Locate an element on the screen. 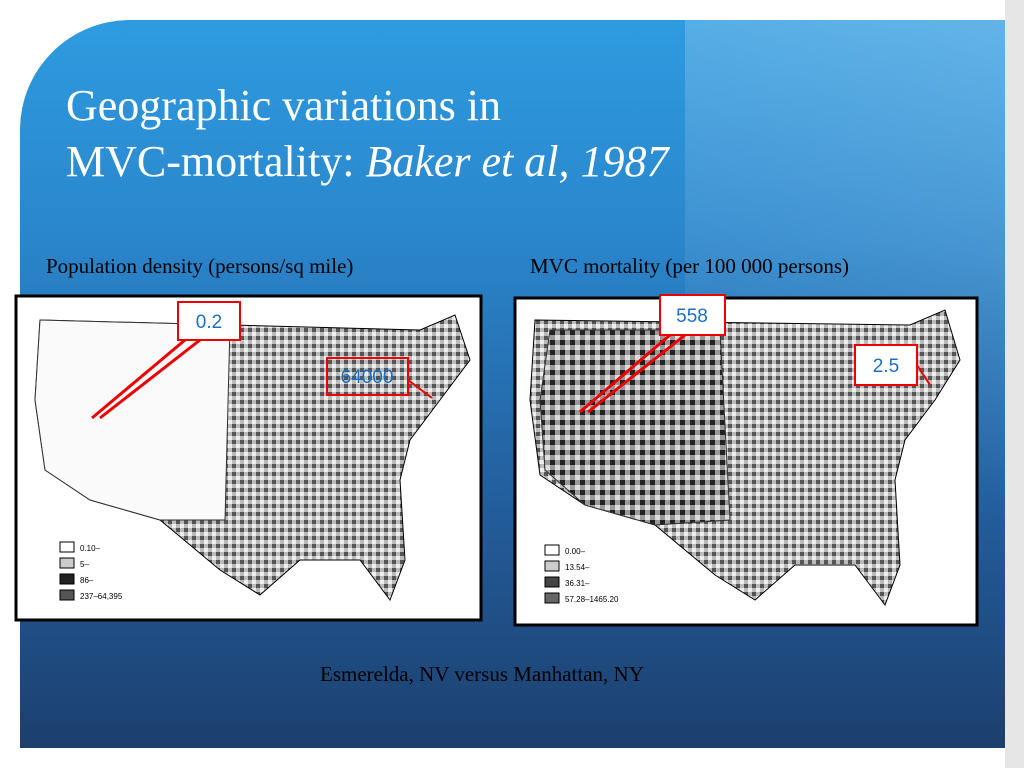 This screenshot has height=768, width=1024. callout-label: 558 is located at coordinates (692, 316).